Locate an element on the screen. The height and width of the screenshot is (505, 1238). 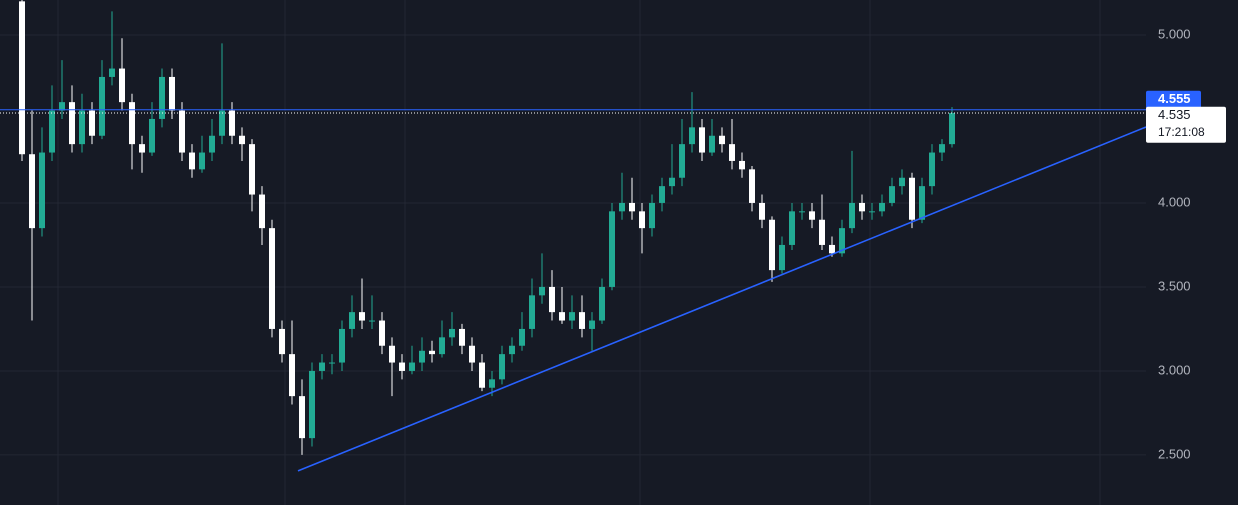
price-line-badge is located at coordinates (1173, 99).